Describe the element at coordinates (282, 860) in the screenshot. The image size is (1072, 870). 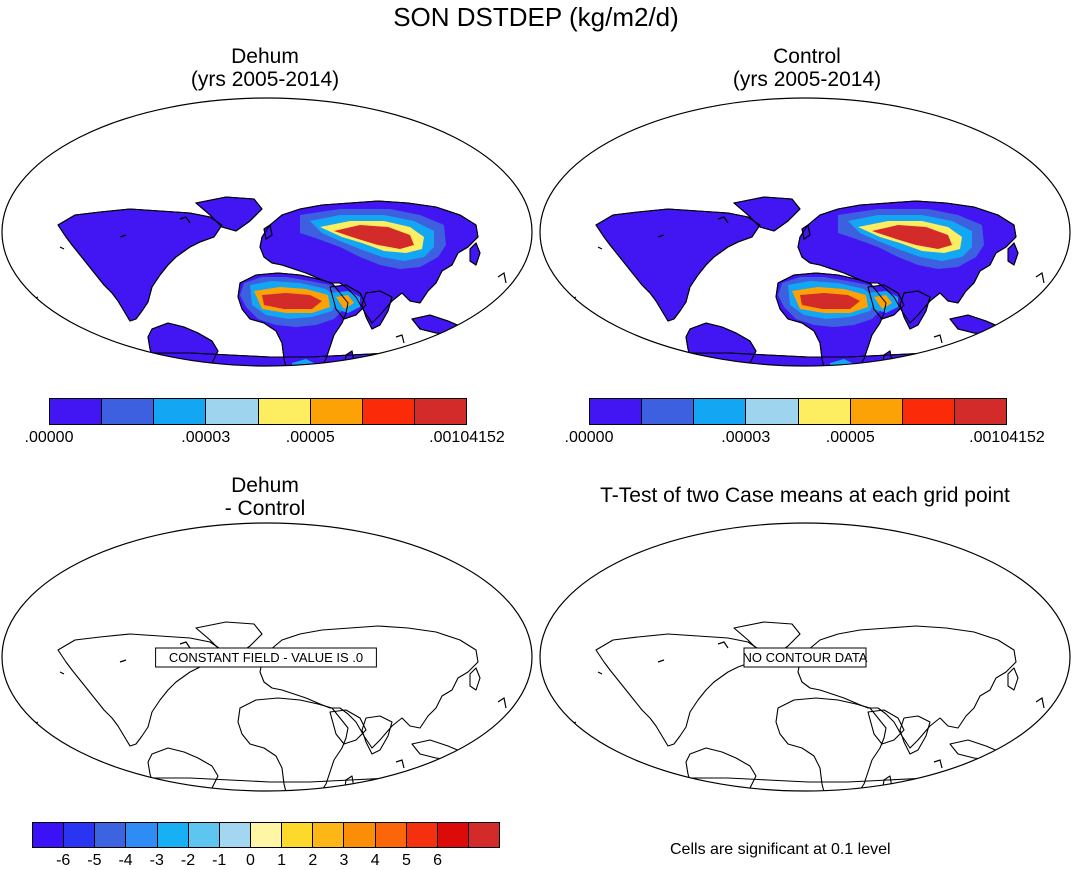
I see `colorbar-tick-label: 1` at that location.